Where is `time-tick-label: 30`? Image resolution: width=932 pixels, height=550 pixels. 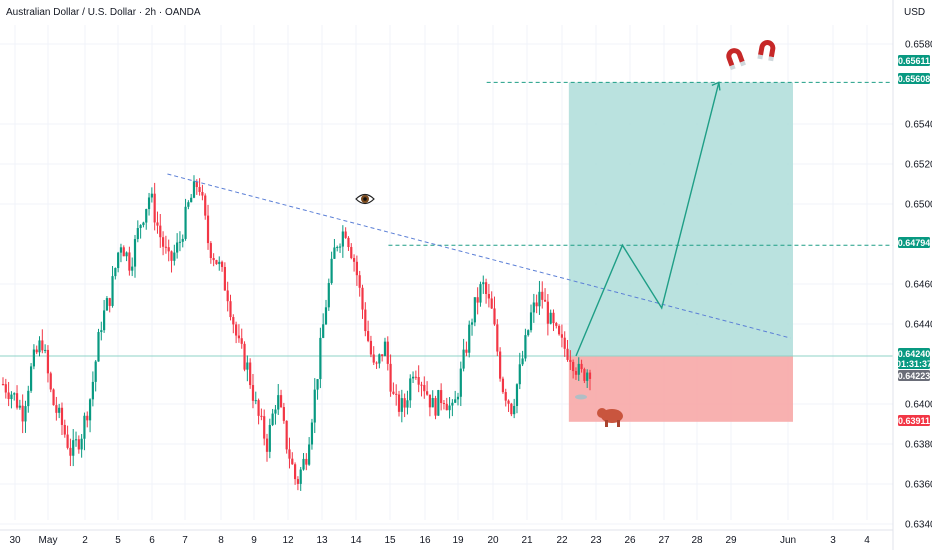
time-tick-label: 30 is located at coordinates (15, 540).